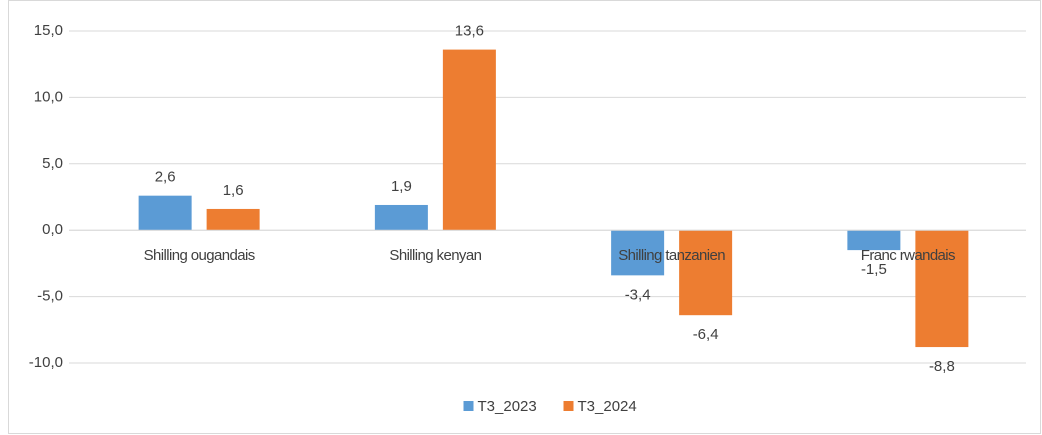  What do you see at coordinates (469, 31) in the screenshot?
I see `value-label: 13,6` at bounding box center [469, 31].